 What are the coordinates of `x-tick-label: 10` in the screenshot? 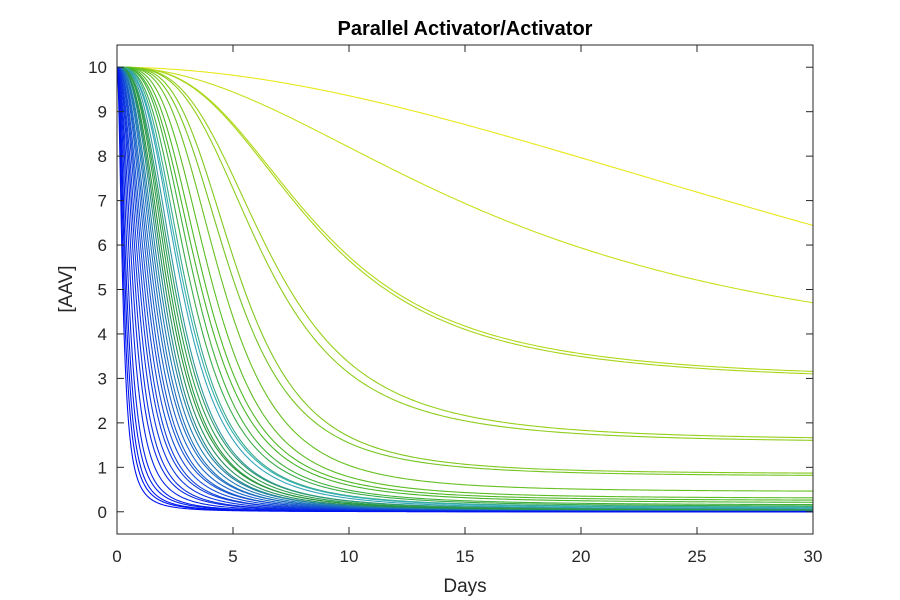 It's located at (349, 556).